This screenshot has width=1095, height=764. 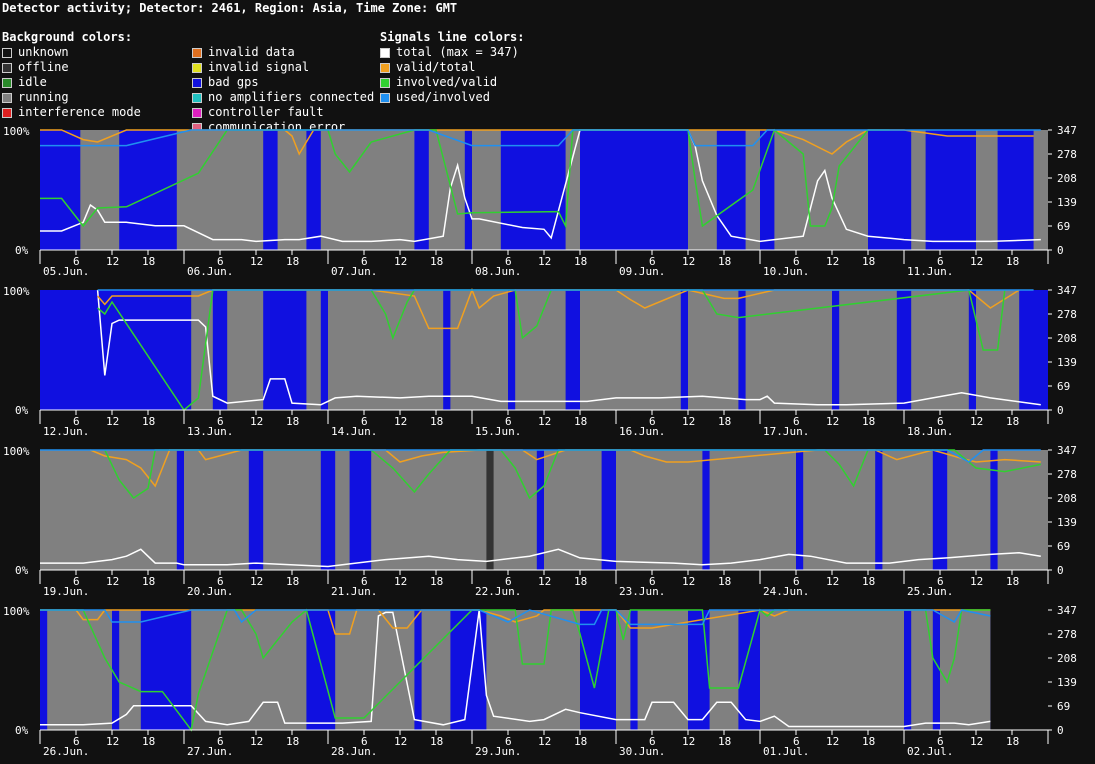 I want to click on background-legend-item: invalid signal, so click(x=283, y=67).